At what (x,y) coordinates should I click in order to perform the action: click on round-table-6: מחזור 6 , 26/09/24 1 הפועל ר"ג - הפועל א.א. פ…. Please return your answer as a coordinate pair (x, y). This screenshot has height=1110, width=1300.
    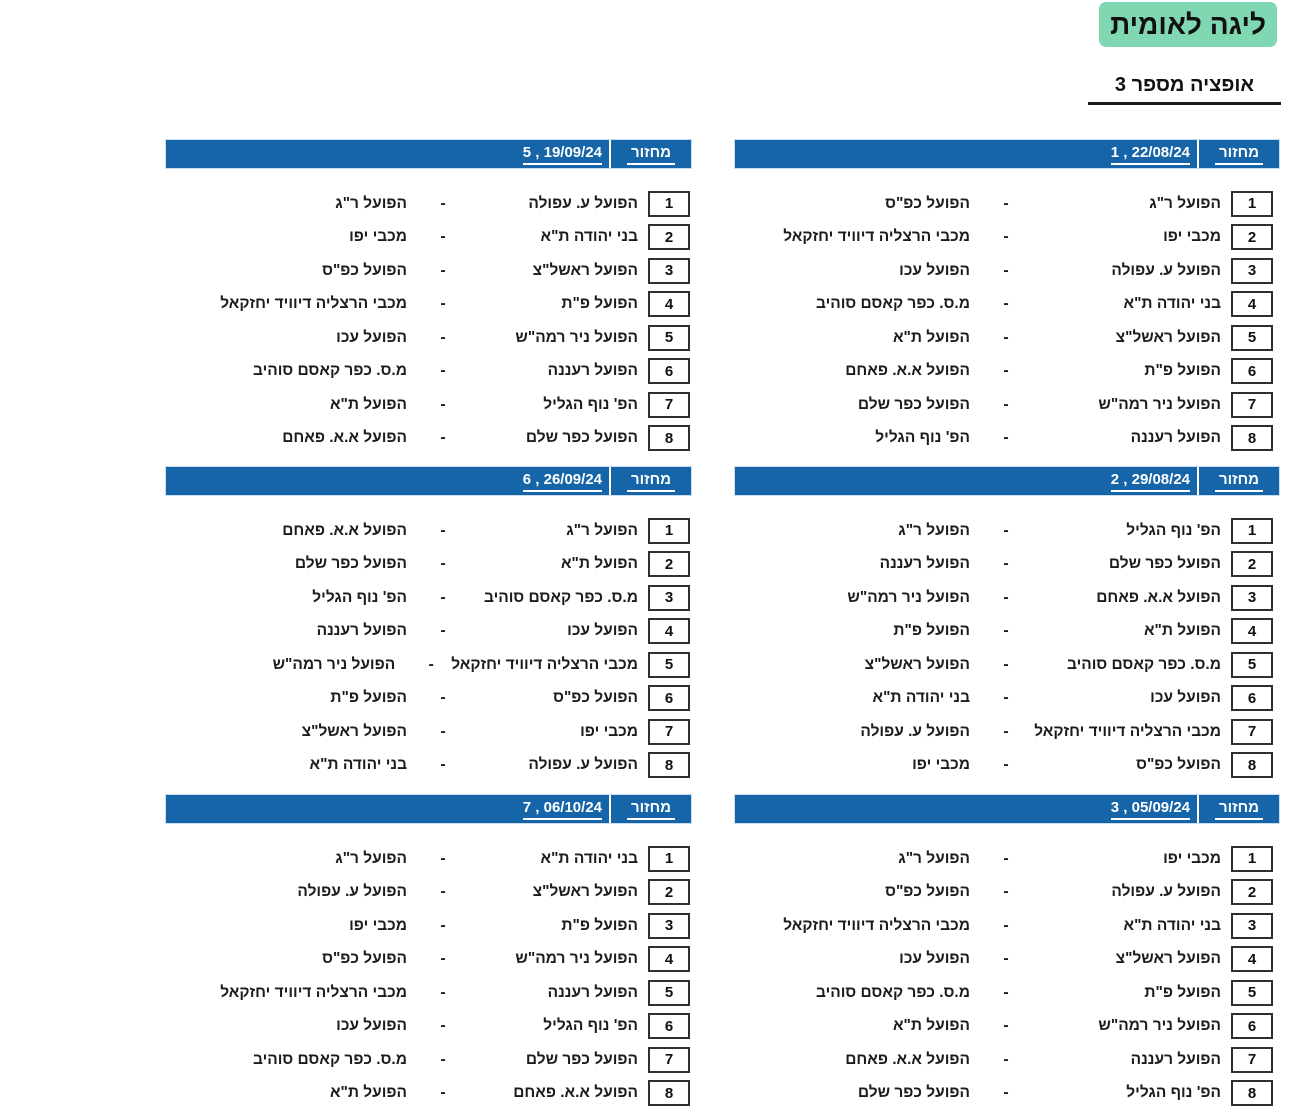
    Looking at the image, I should click on (428, 624).